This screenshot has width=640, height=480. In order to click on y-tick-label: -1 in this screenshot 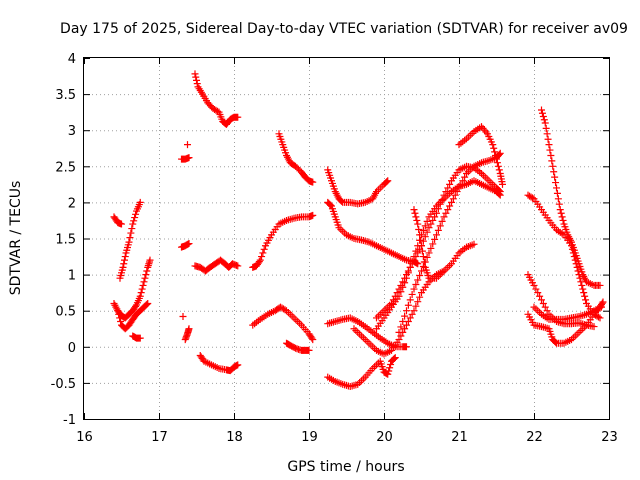, I will do `click(69, 420)`.